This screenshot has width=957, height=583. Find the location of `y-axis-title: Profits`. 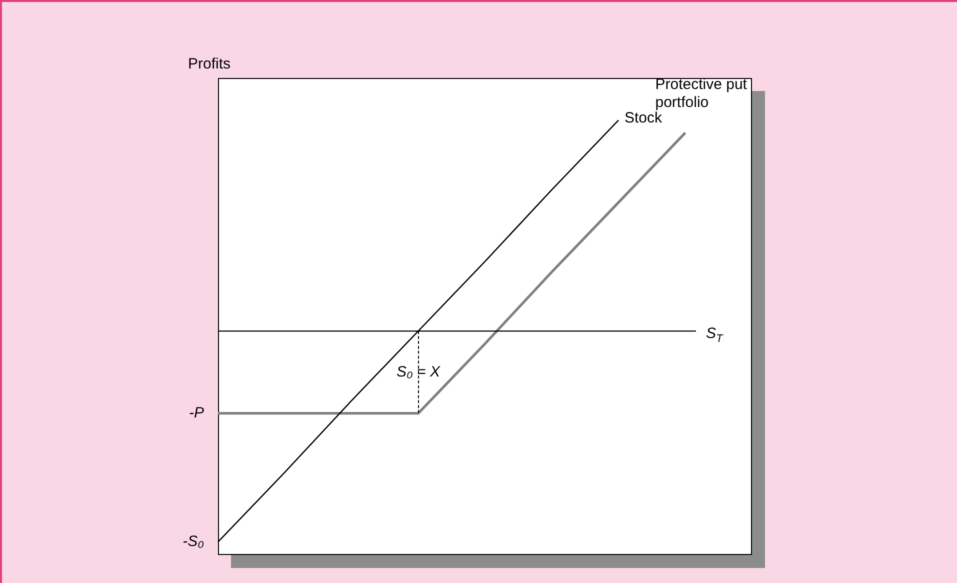

y-axis-title: Profits is located at coordinates (209, 64).